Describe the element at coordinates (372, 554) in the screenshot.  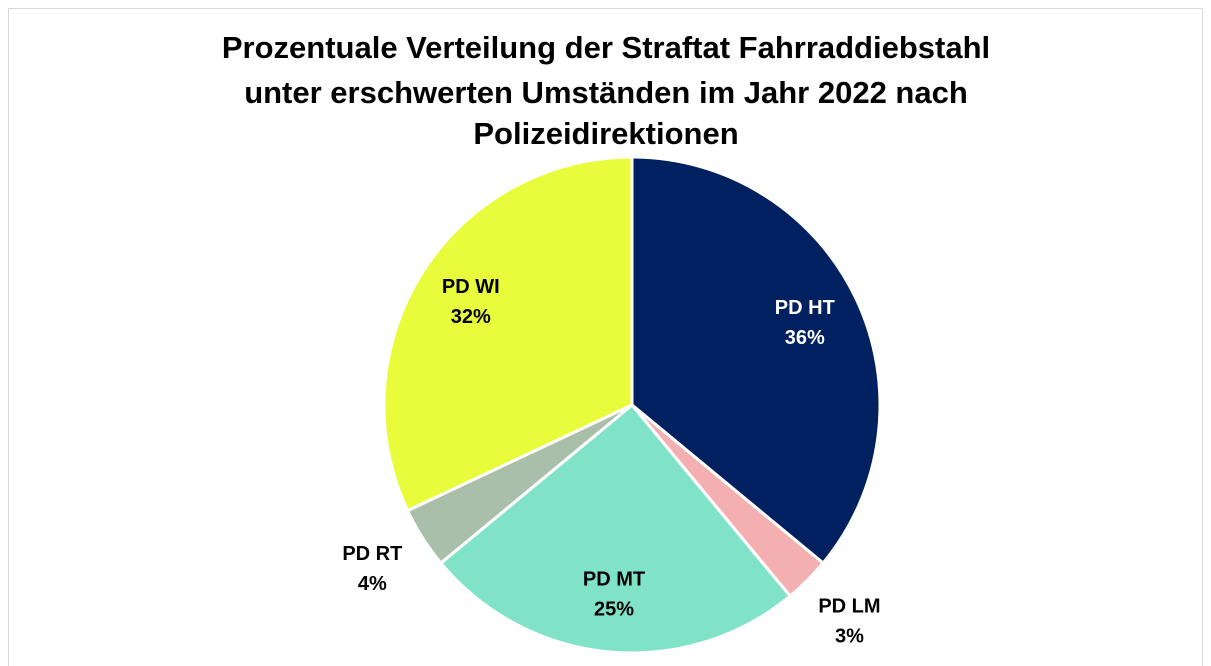
I see `slice-label: PD RT` at that location.